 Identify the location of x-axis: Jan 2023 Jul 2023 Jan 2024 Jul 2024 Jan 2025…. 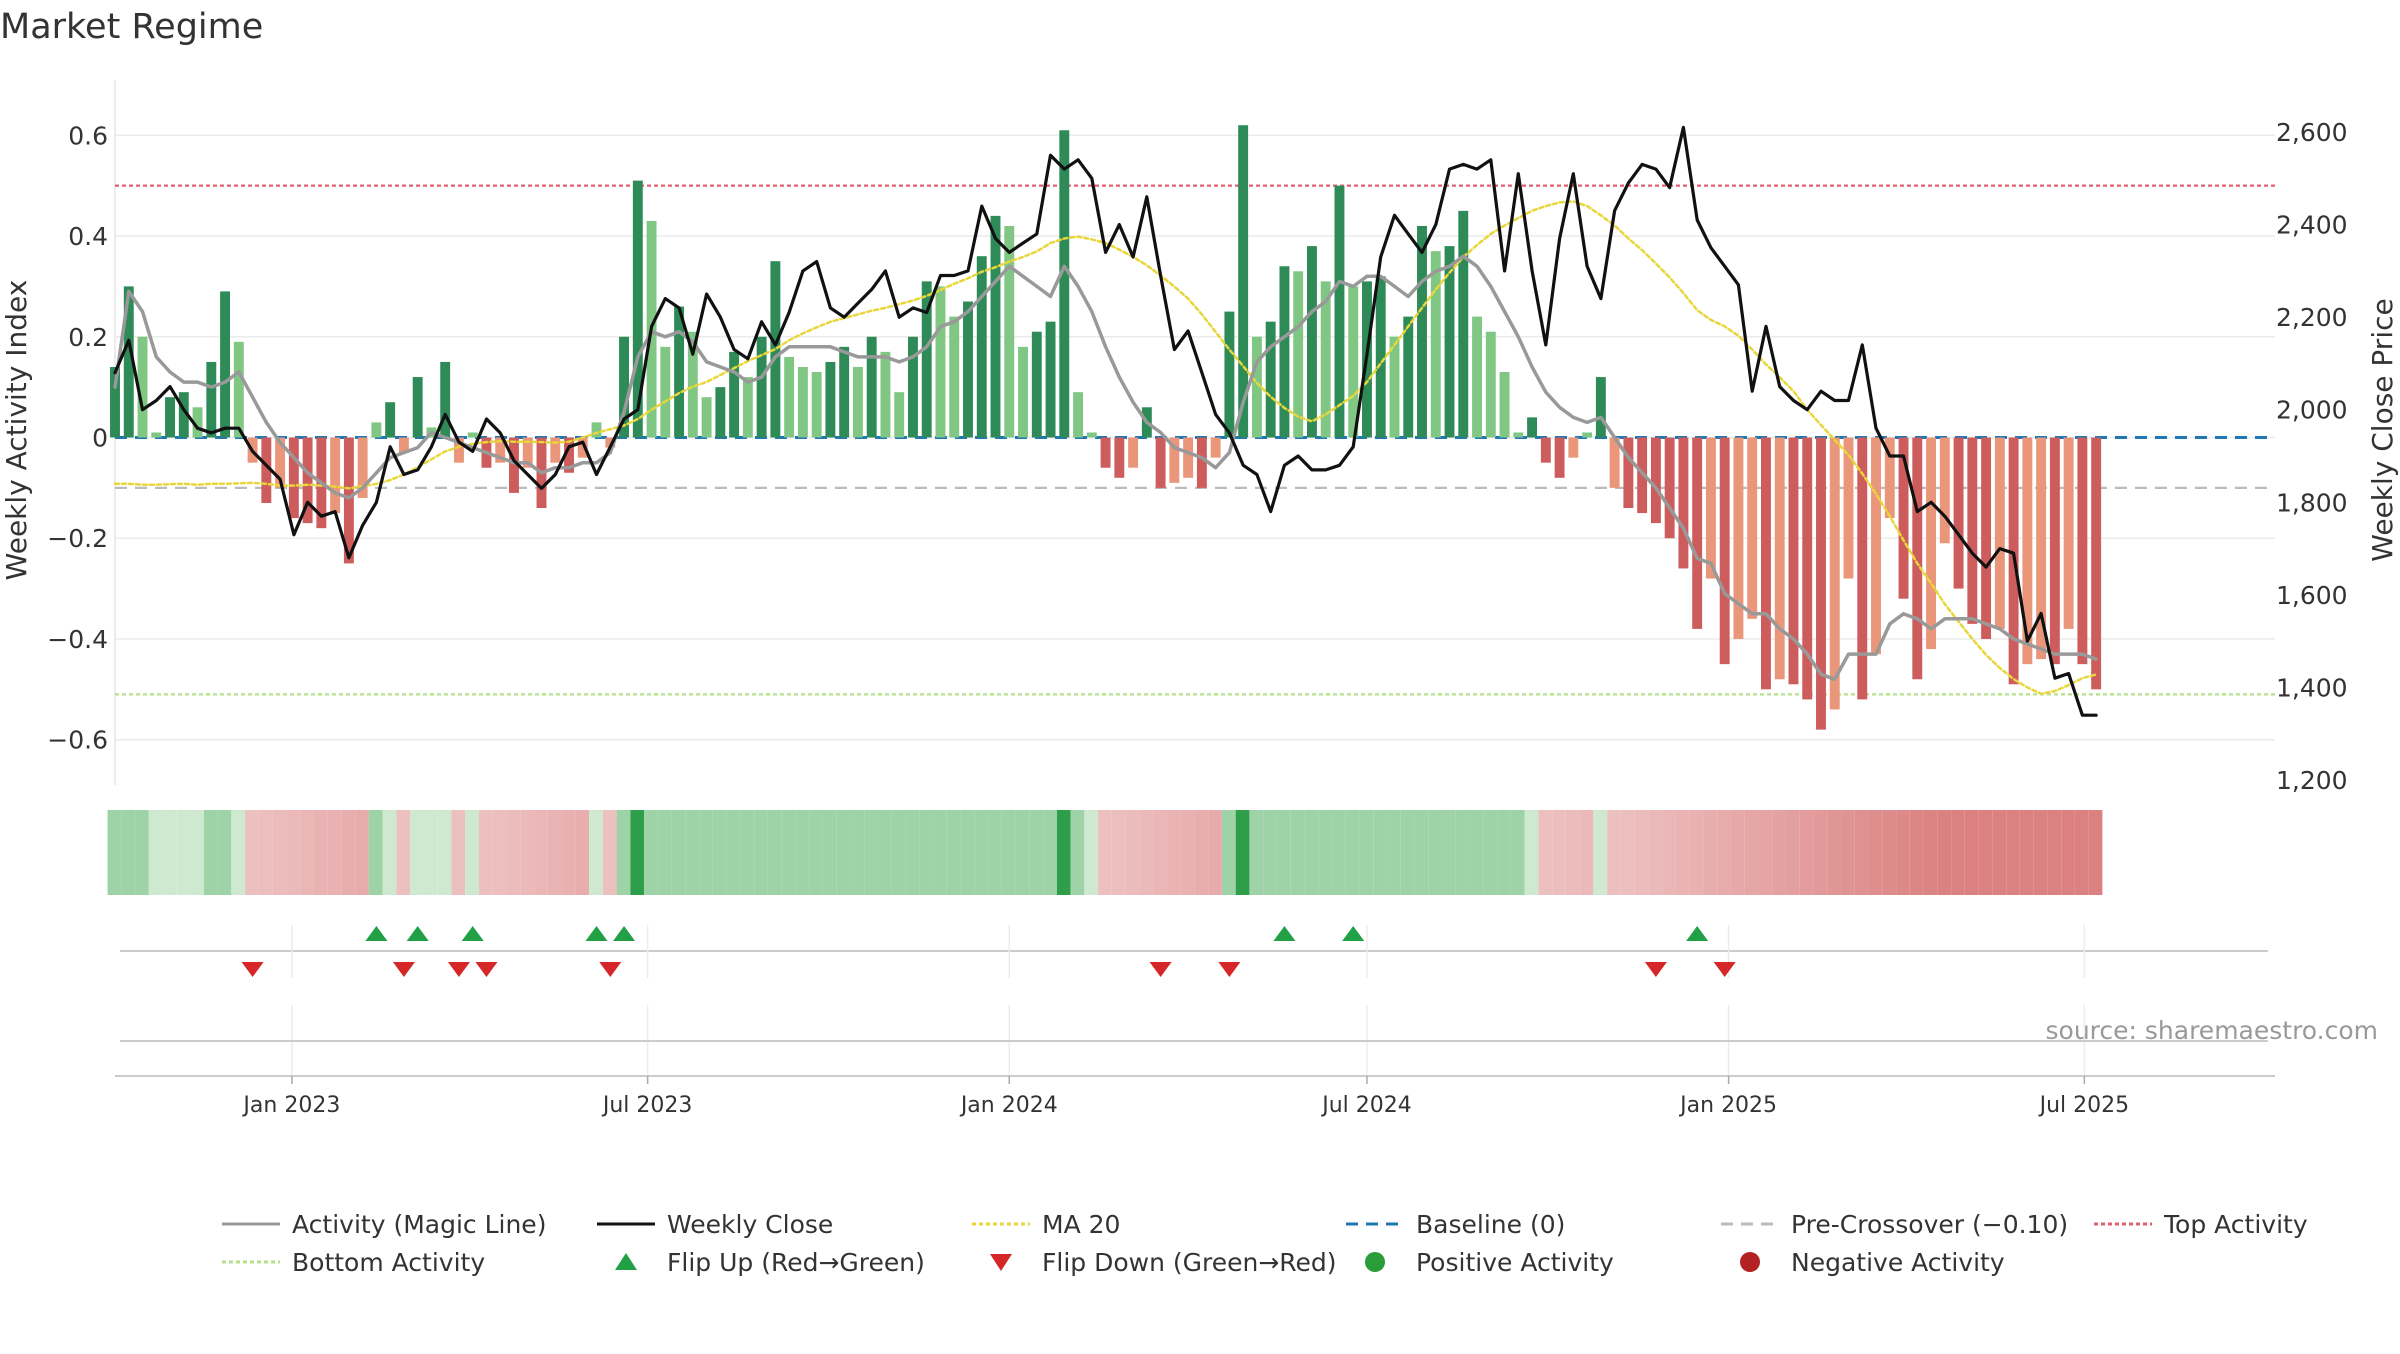
(1195, 1061).